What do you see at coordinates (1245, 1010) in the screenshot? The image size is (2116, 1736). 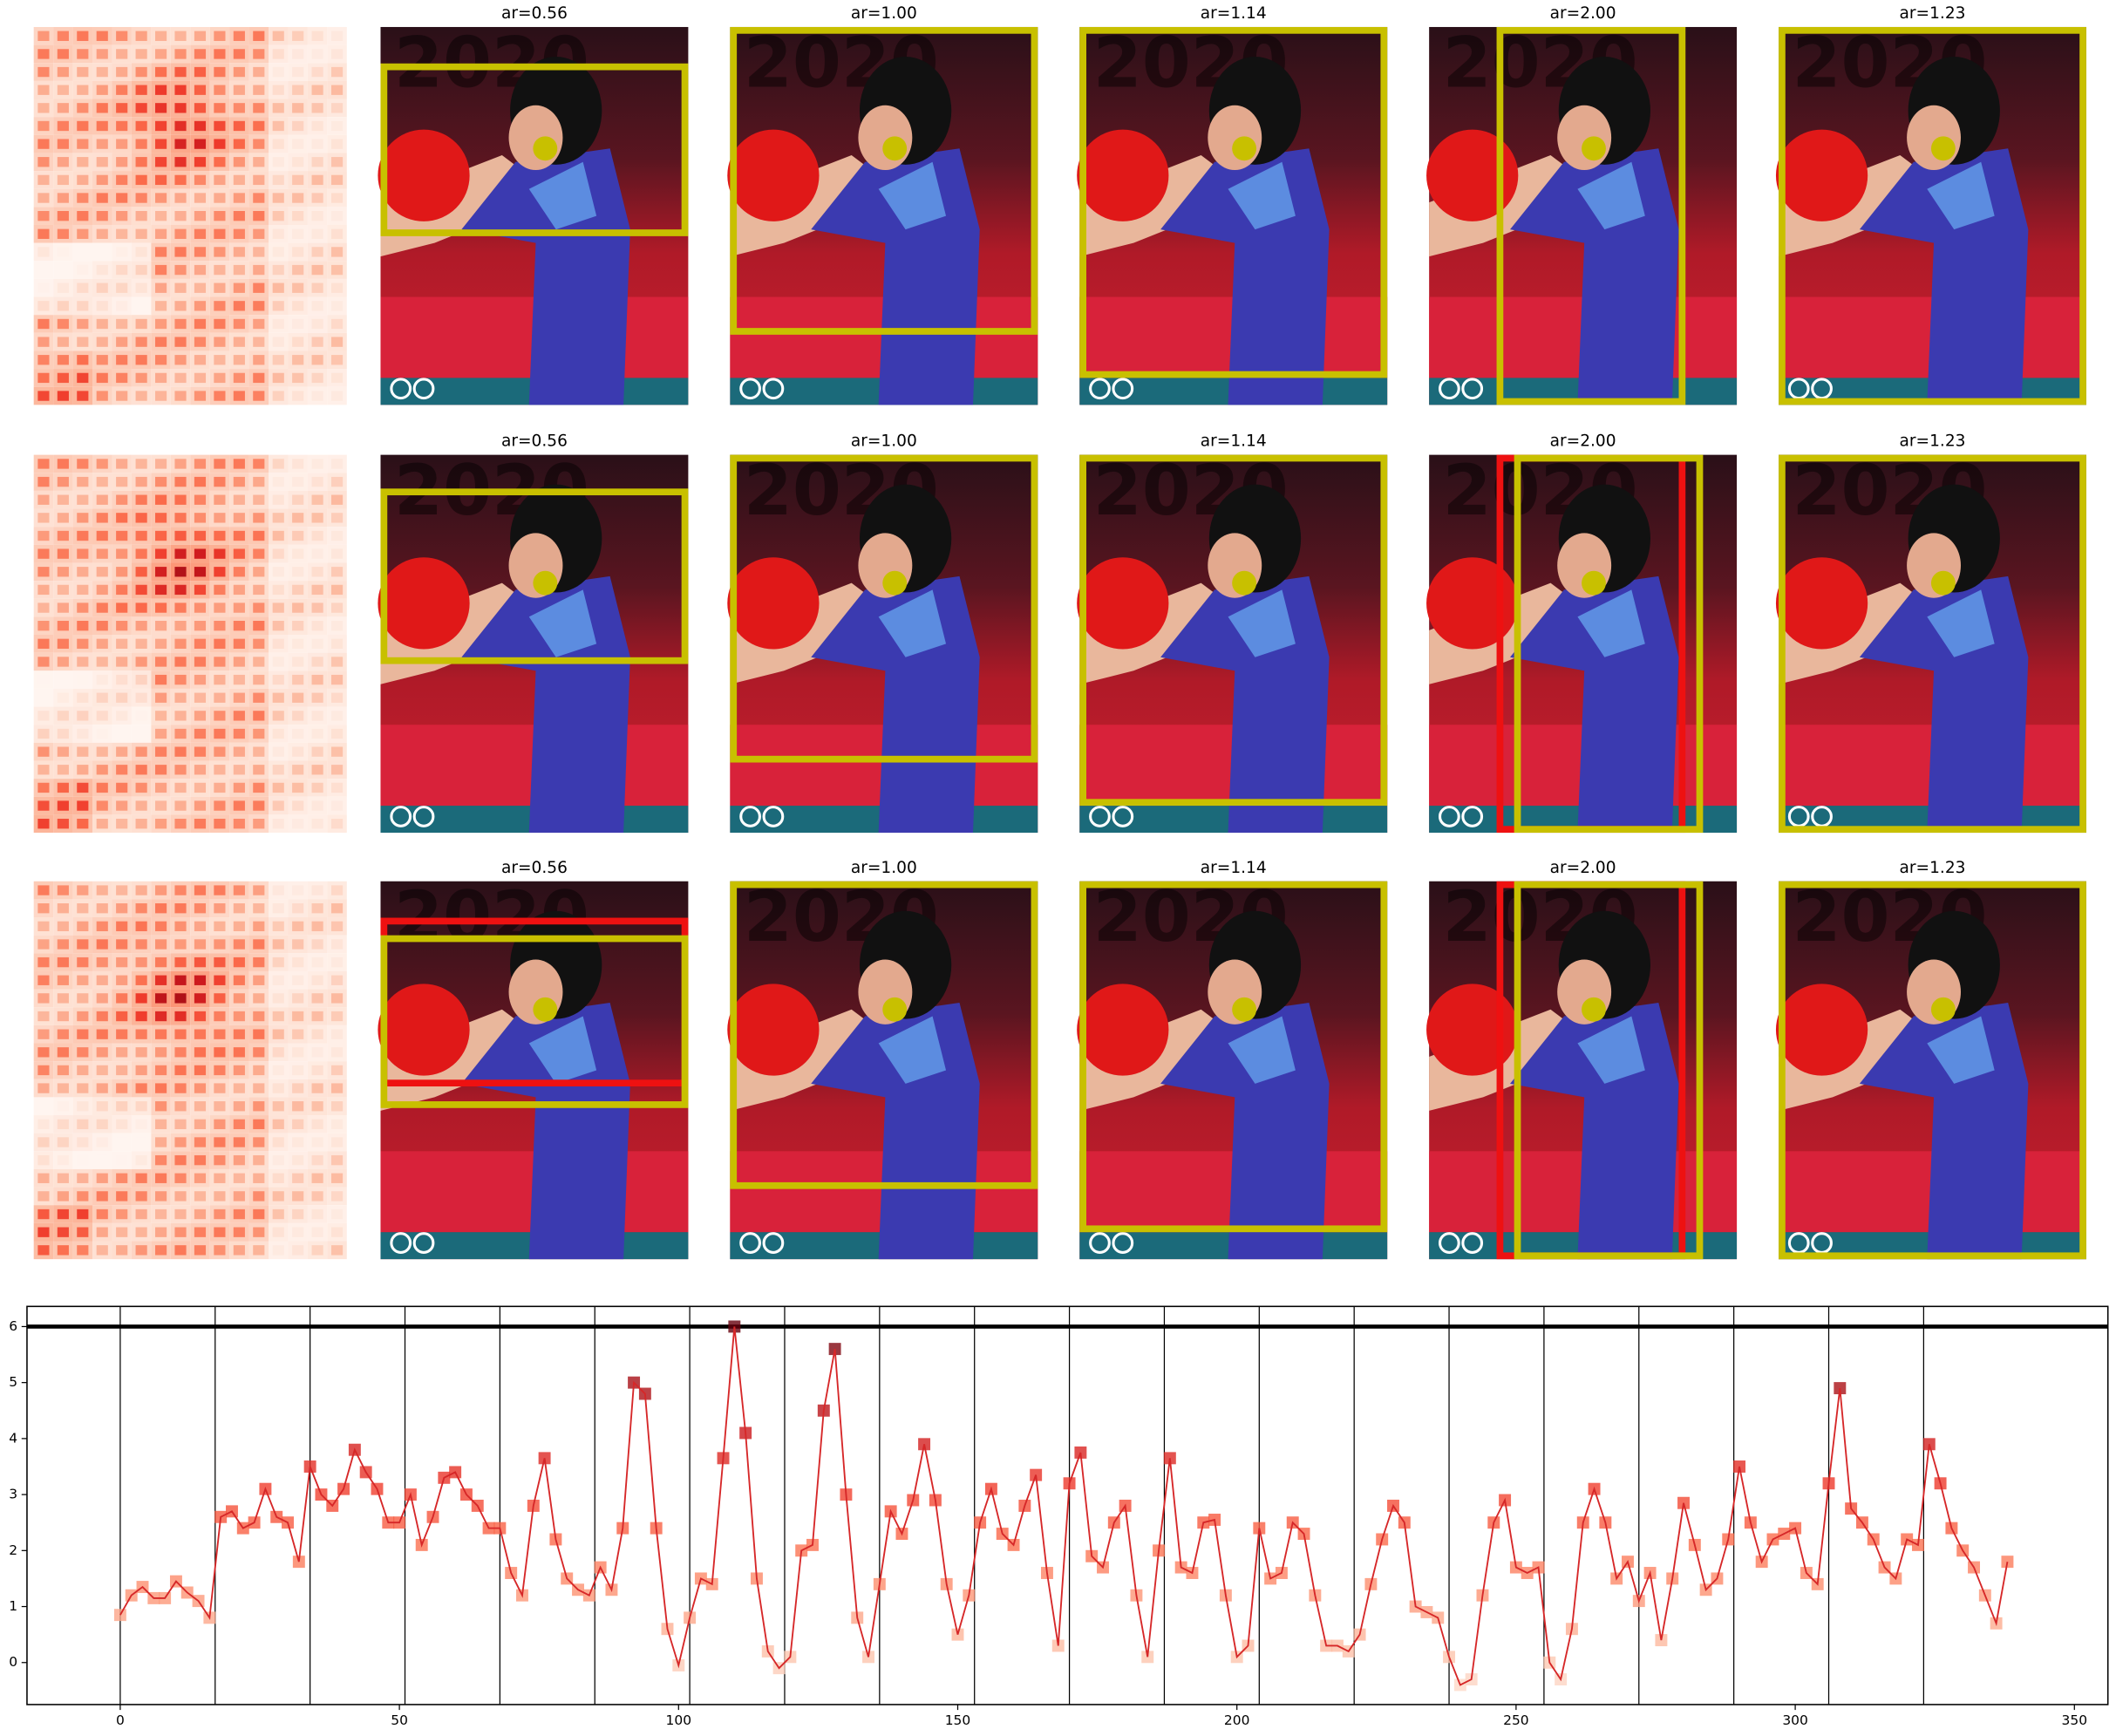 I see `keypoint` at bounding box center [1245, 1010].